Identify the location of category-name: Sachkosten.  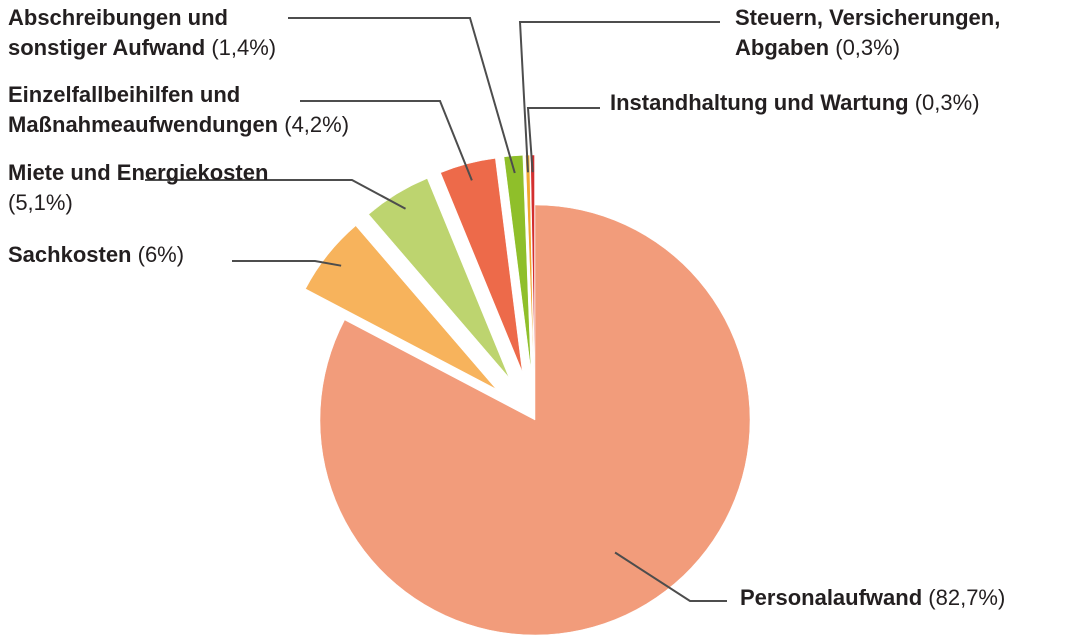
(70, 254).